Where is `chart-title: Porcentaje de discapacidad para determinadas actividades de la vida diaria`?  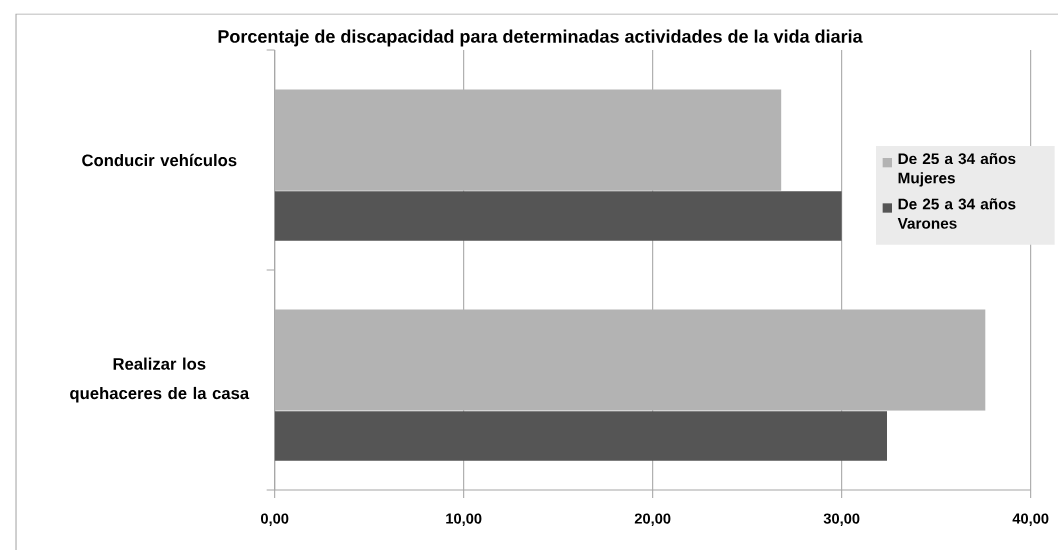 chart-title: Porcentaje de discapacidad para determinadas actividades de la vida diaria is located at coordinates (540, 38).